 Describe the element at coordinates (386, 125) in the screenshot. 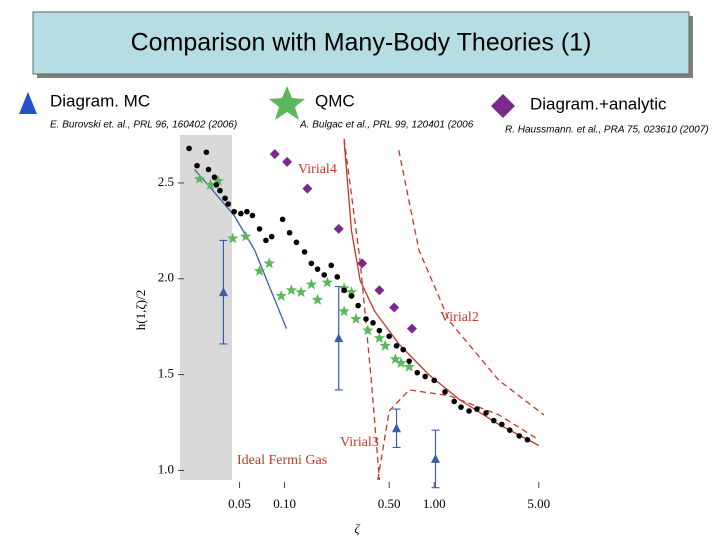

I see `reference: A. Bulgac et al., PRL 99, 120401 (2006` at that location.